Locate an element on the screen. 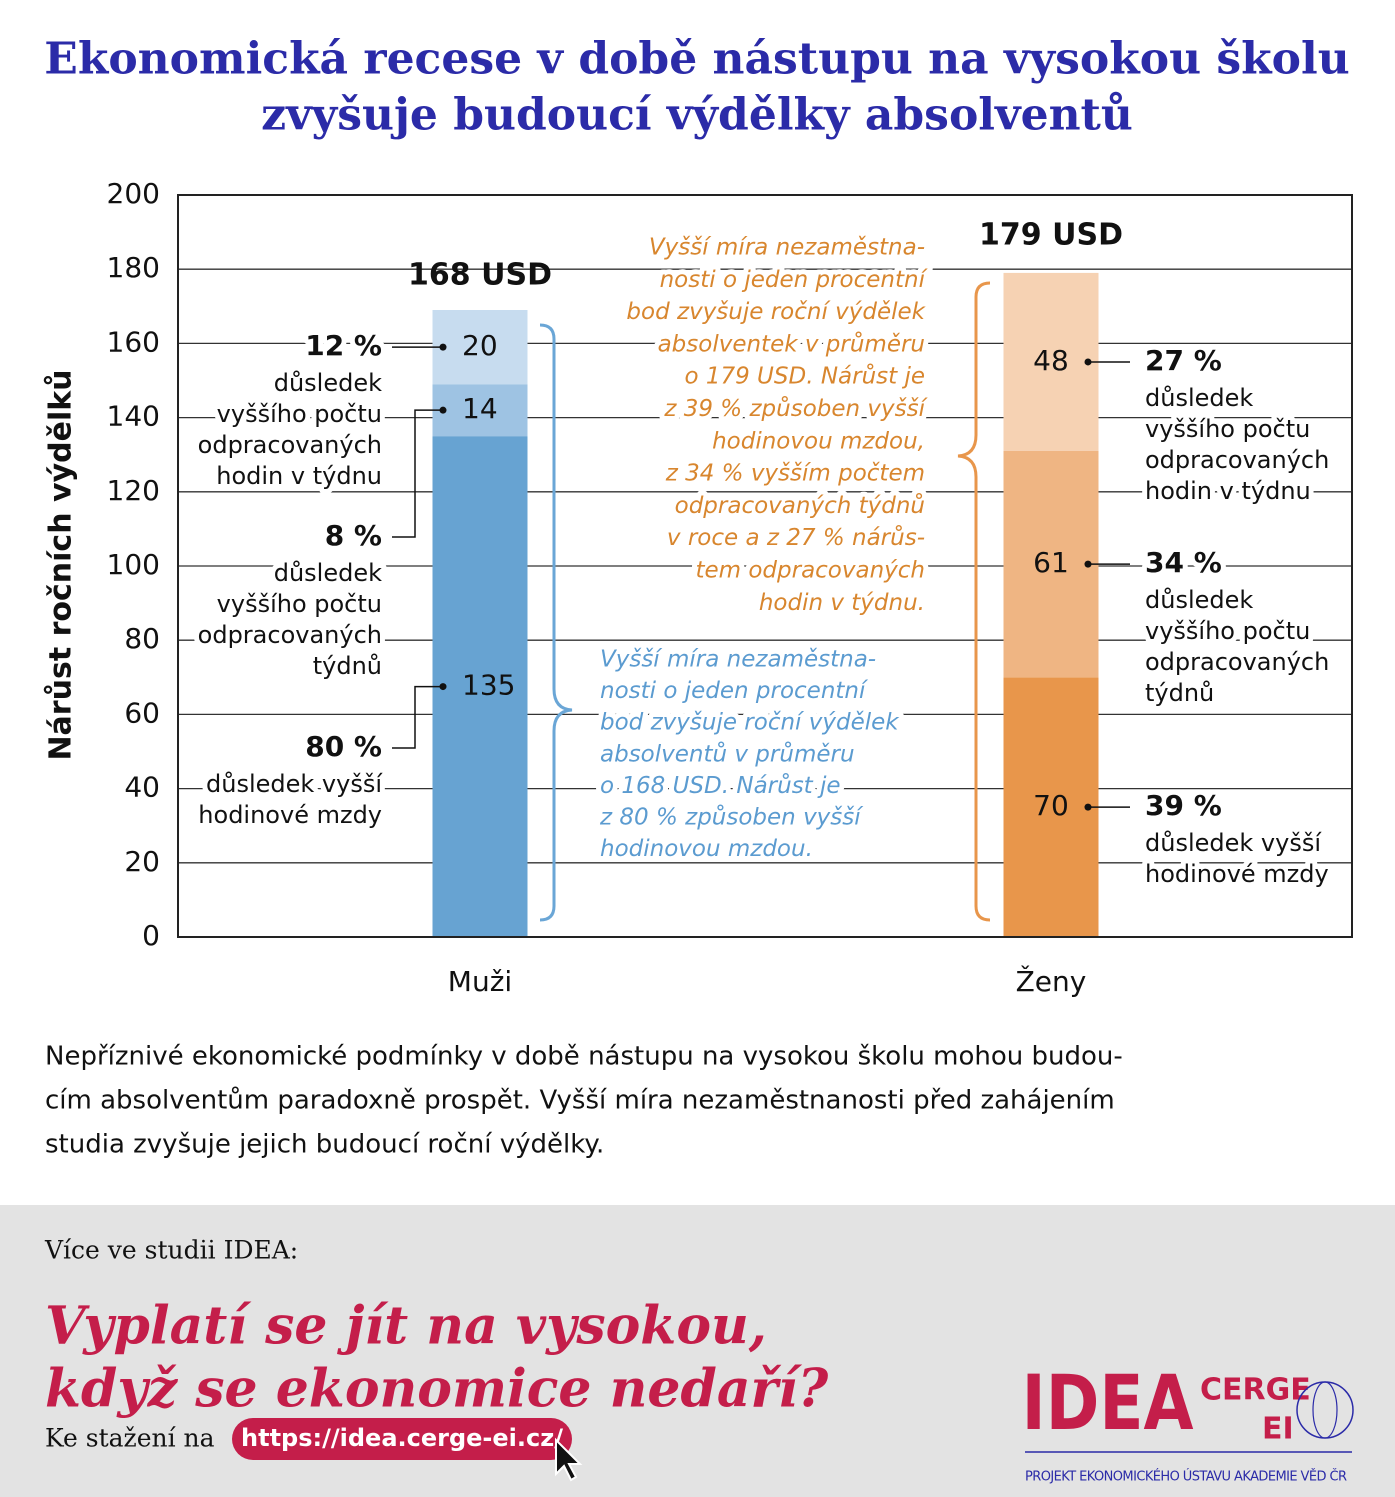 This screenshot has height=1497, width=1395. url-button: https://idea.cerge-ei.cz/ is located at coordinates (402, 1439).